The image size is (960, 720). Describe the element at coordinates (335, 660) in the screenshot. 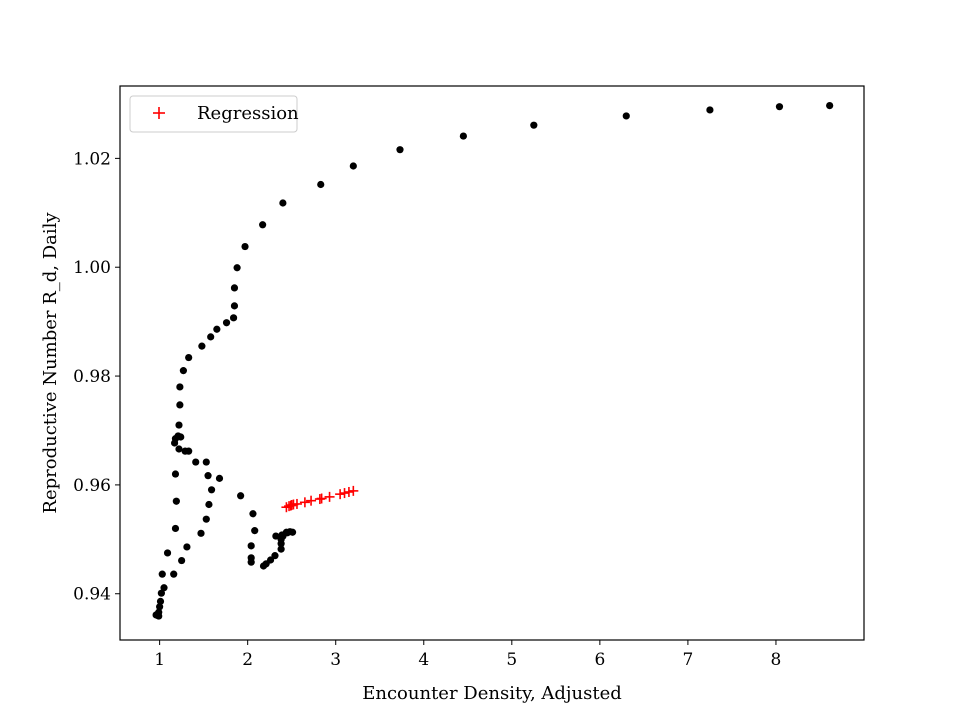

I see `x-tick-label: 3` at that location.